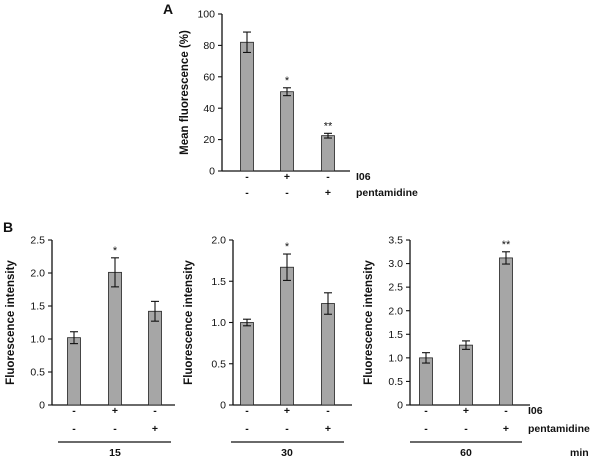 The width and height of the screenshot is (600, 463). Describe the element at coordinates (185, 92) in the screenshot. I see `y-axis-title: Mean fluorescence (%)` at that location.